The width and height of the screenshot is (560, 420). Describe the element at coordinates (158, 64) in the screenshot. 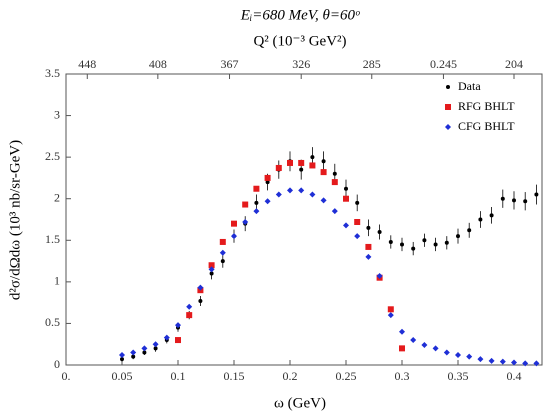

I see `x2-tick-label: 408` at that location.